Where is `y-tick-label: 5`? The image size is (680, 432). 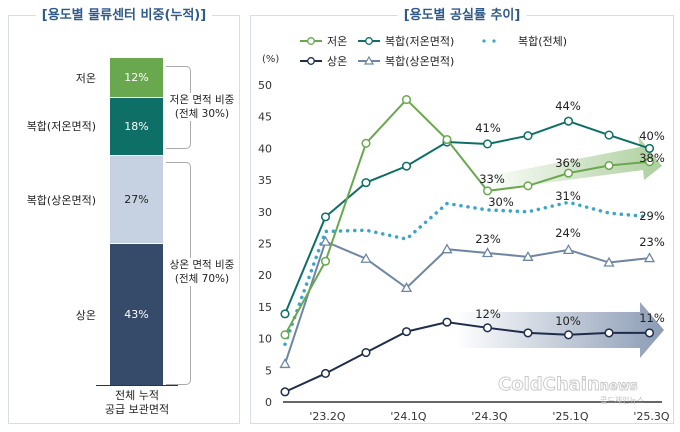 y-tick-label: 5 is located at coordinates (268, 370).